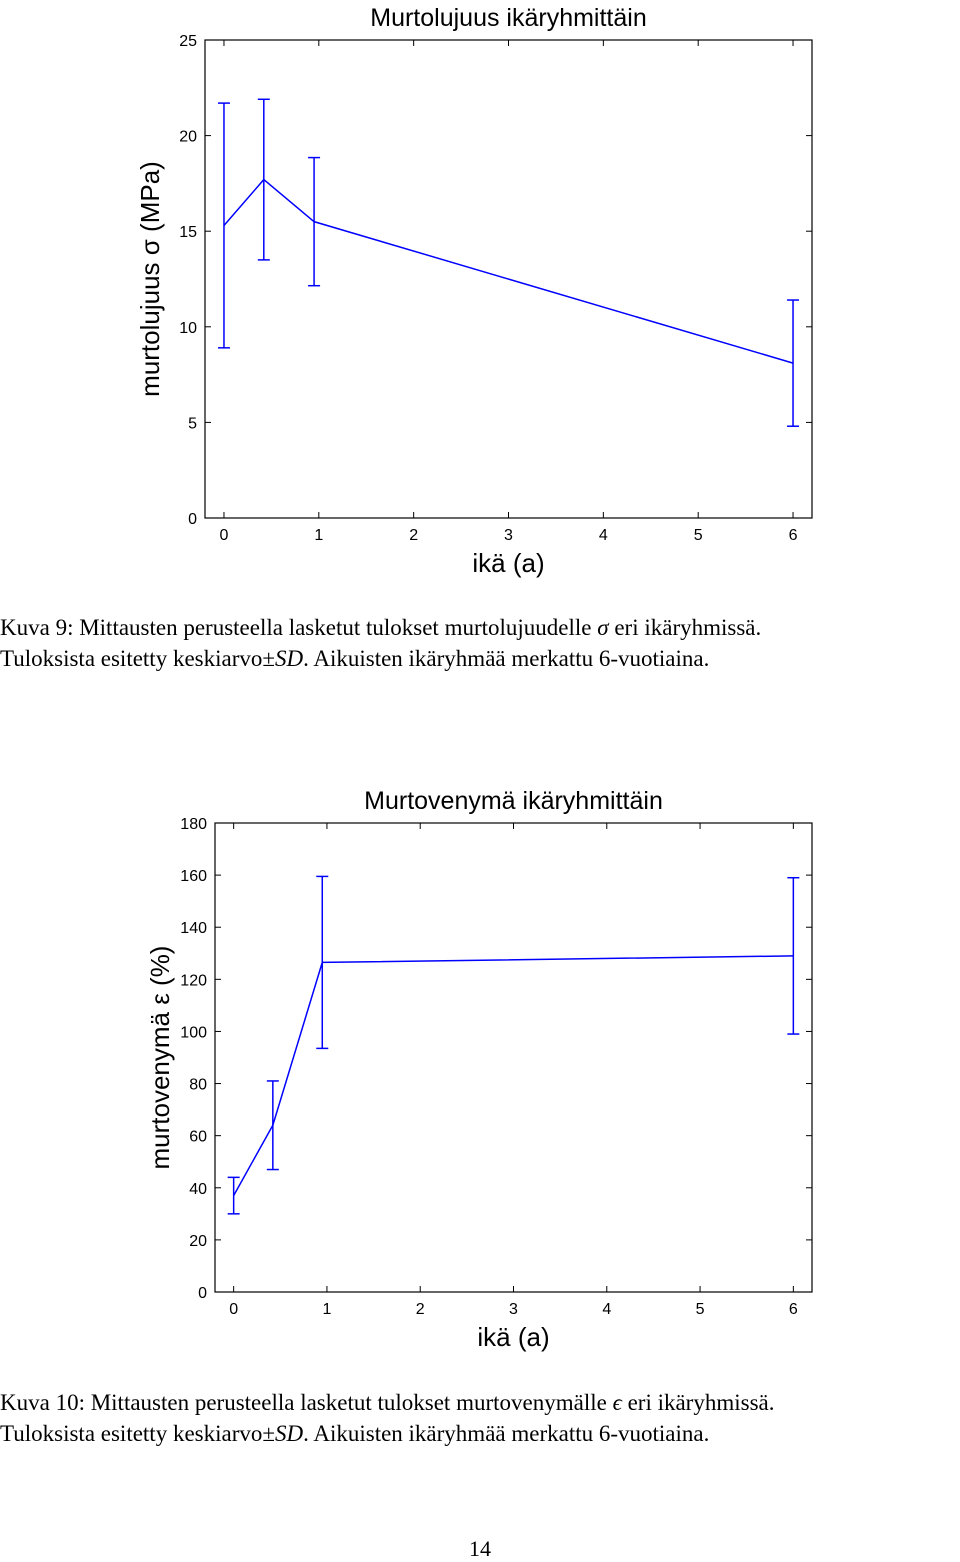  What do you see at coordinates (198, 1189) in the screenshot?
I see `y-tick-label: 40` at bounding box center [198, 1189].